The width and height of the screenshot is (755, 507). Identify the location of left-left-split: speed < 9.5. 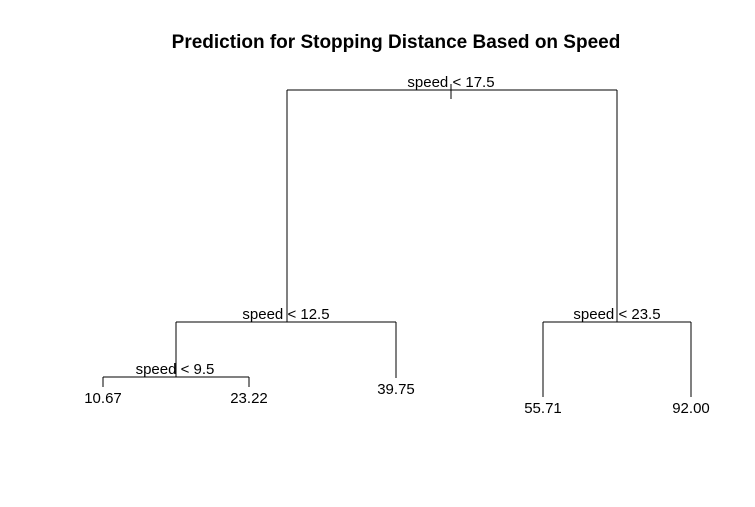
(176, 374).